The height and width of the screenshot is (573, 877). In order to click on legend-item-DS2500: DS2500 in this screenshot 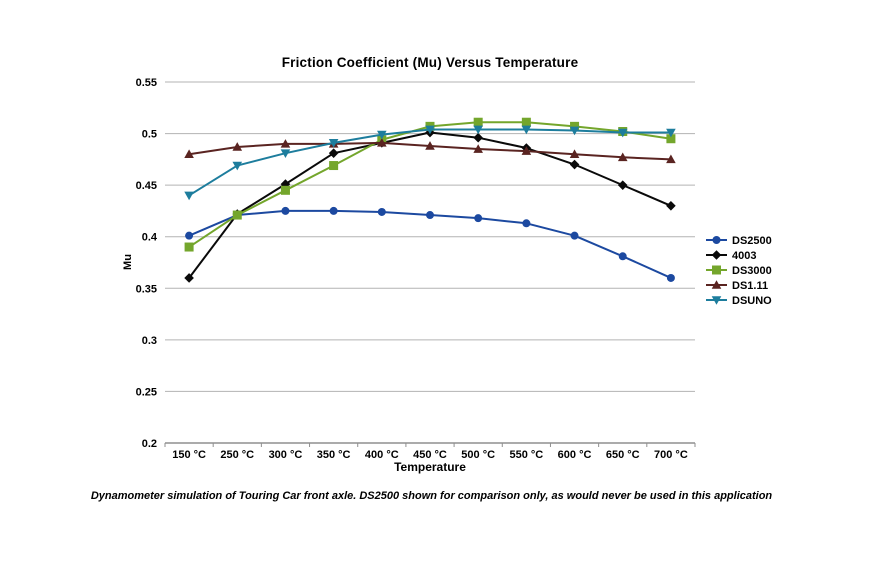, I will do `click(739, 241)`.